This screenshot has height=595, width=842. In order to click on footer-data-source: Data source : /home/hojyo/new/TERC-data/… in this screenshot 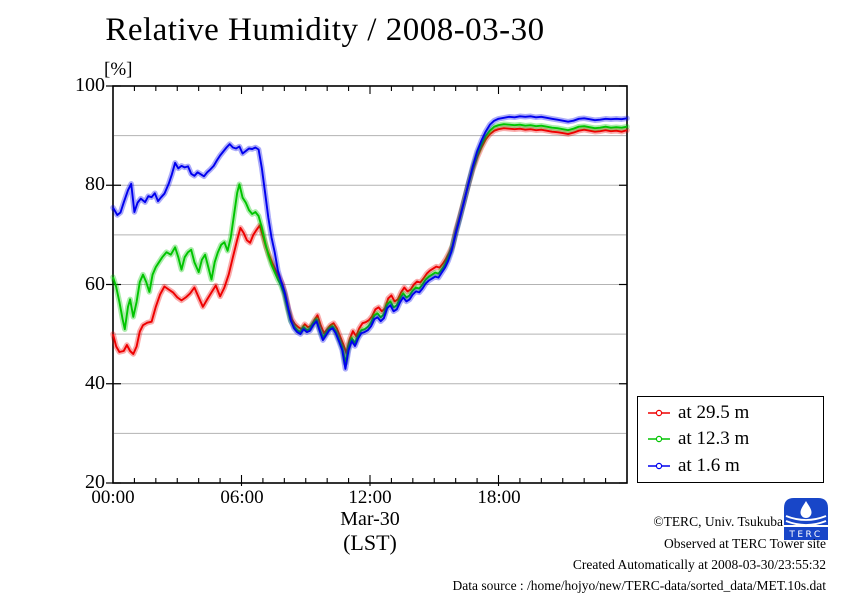, I will do `click(639, 585)`.